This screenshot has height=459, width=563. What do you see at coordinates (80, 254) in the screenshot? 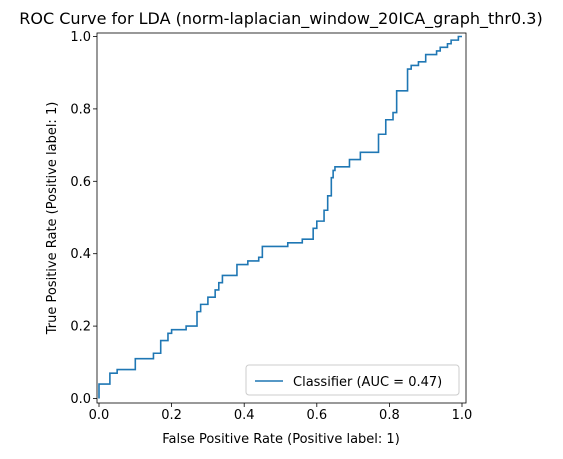
I see `y-tick-label: 0.4` at bounding box center [80, 254].